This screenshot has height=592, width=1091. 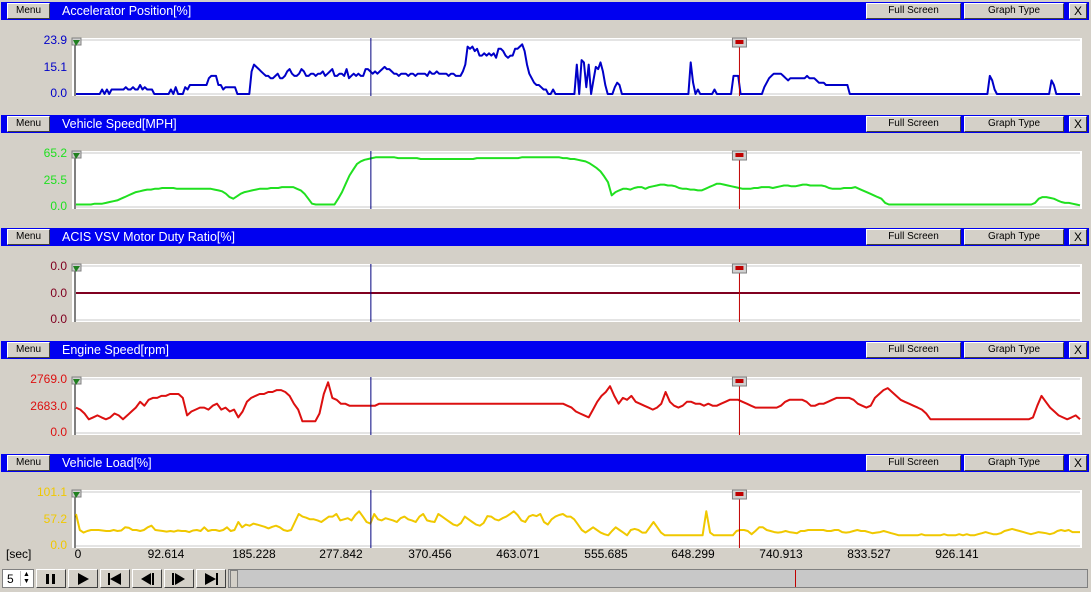 I want to click on play-icon, so click(x=83, y=579).